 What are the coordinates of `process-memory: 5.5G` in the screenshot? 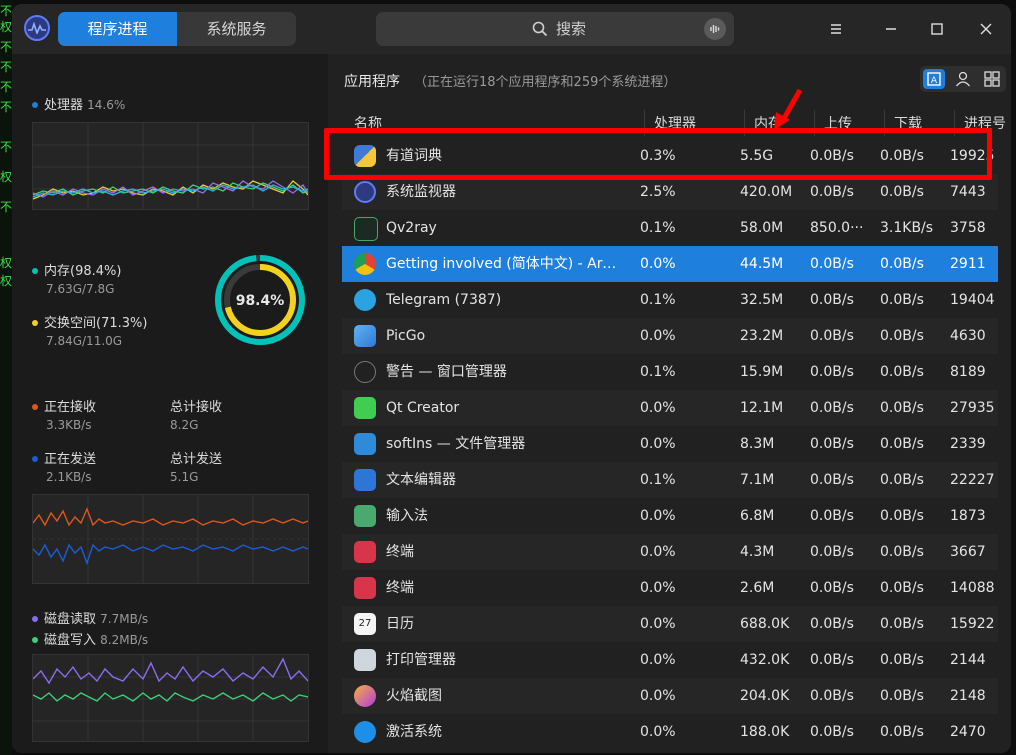 It's located at (757, 156).